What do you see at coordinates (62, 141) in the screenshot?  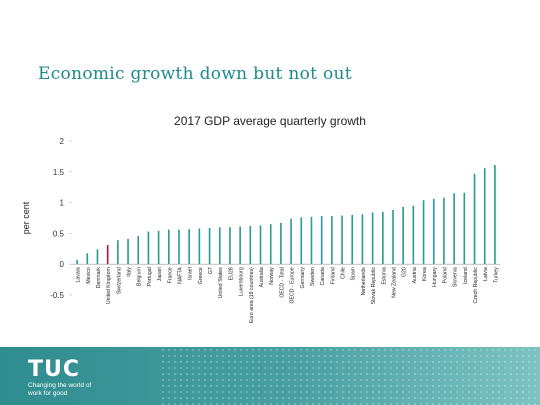 I see `y-tick-label: 2` at bounding box center [62, 141].